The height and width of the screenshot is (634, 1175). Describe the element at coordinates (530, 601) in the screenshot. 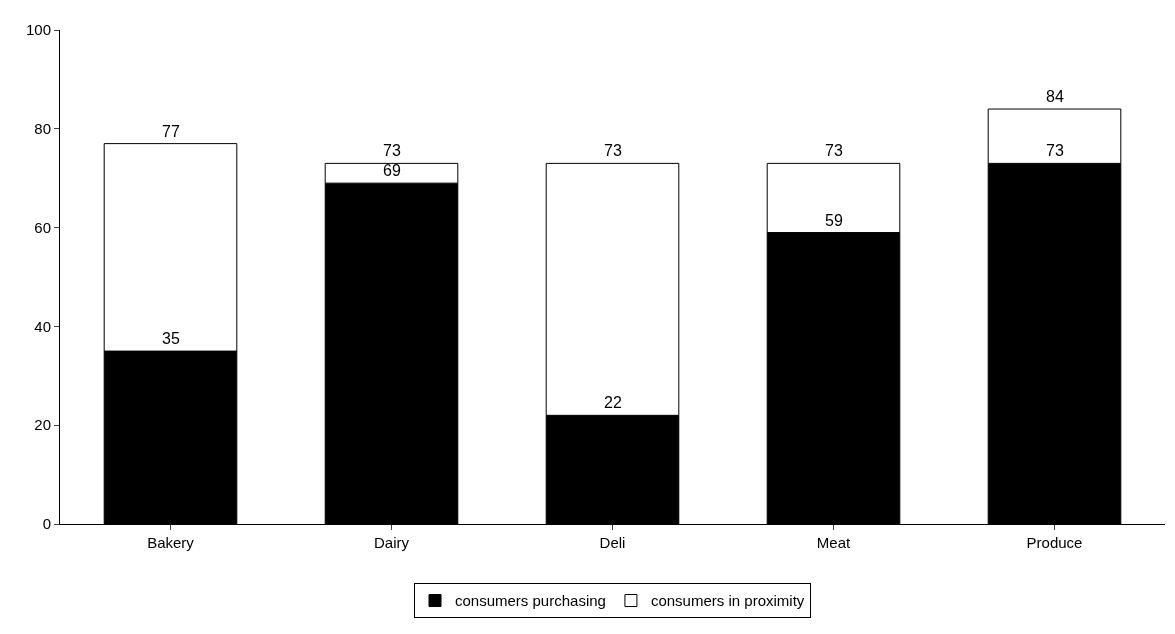

I see `legend-label: consumers purchasing` at that location.